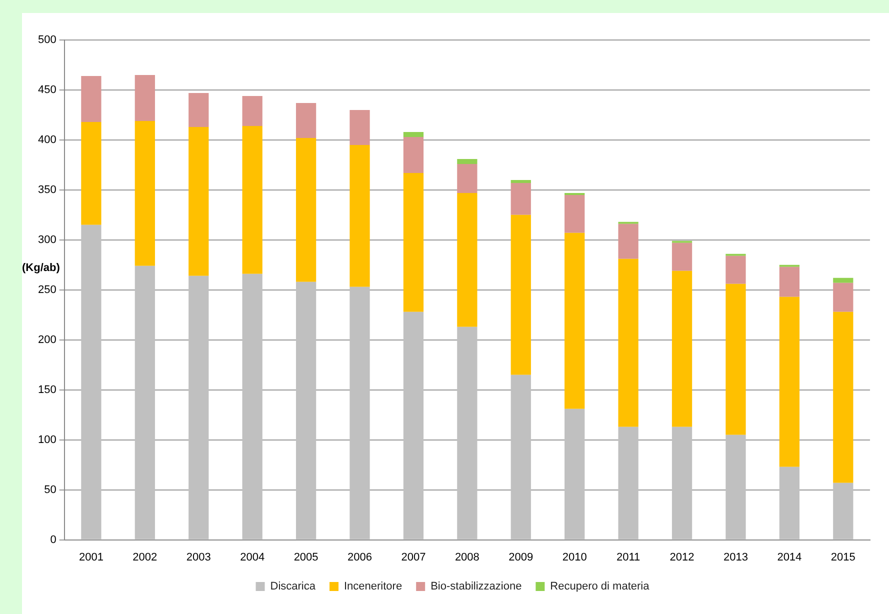 The image size is (889, 614). What do you see at coordinates (373, 586) in the screenshot?
I see `legend-label: Inceneritore` at bounding box center [373, 586].